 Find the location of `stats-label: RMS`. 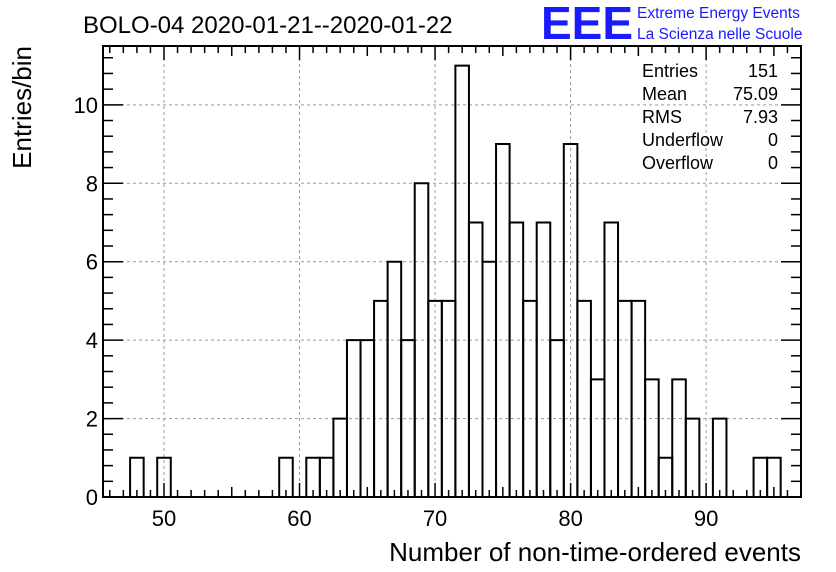

stats-label: RMS is located at coordinates (662, 117).